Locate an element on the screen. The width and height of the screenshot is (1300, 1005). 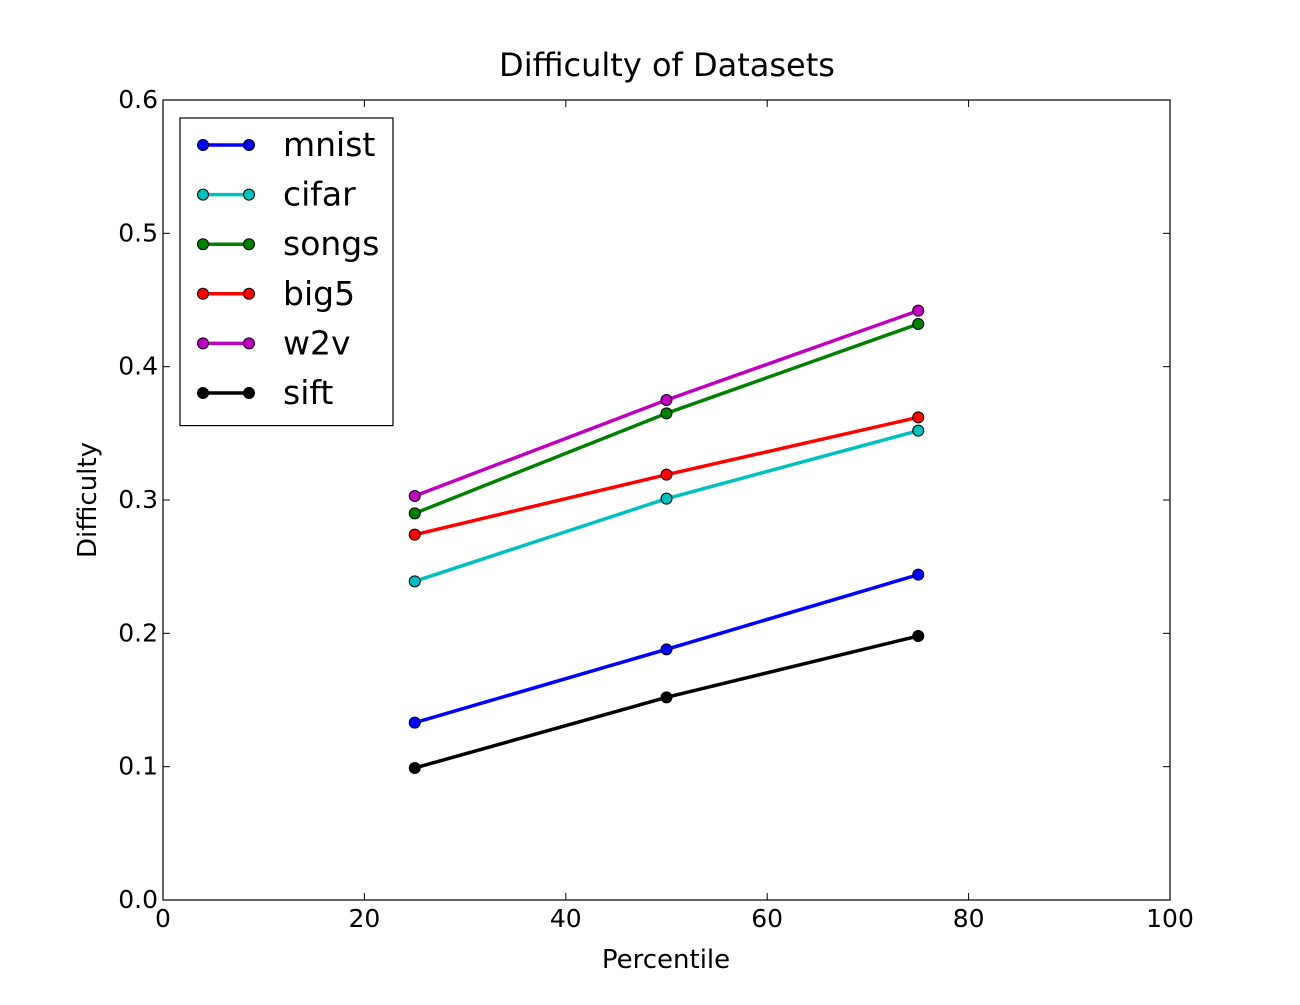
series-cifar is located at coordinates (666, 506).